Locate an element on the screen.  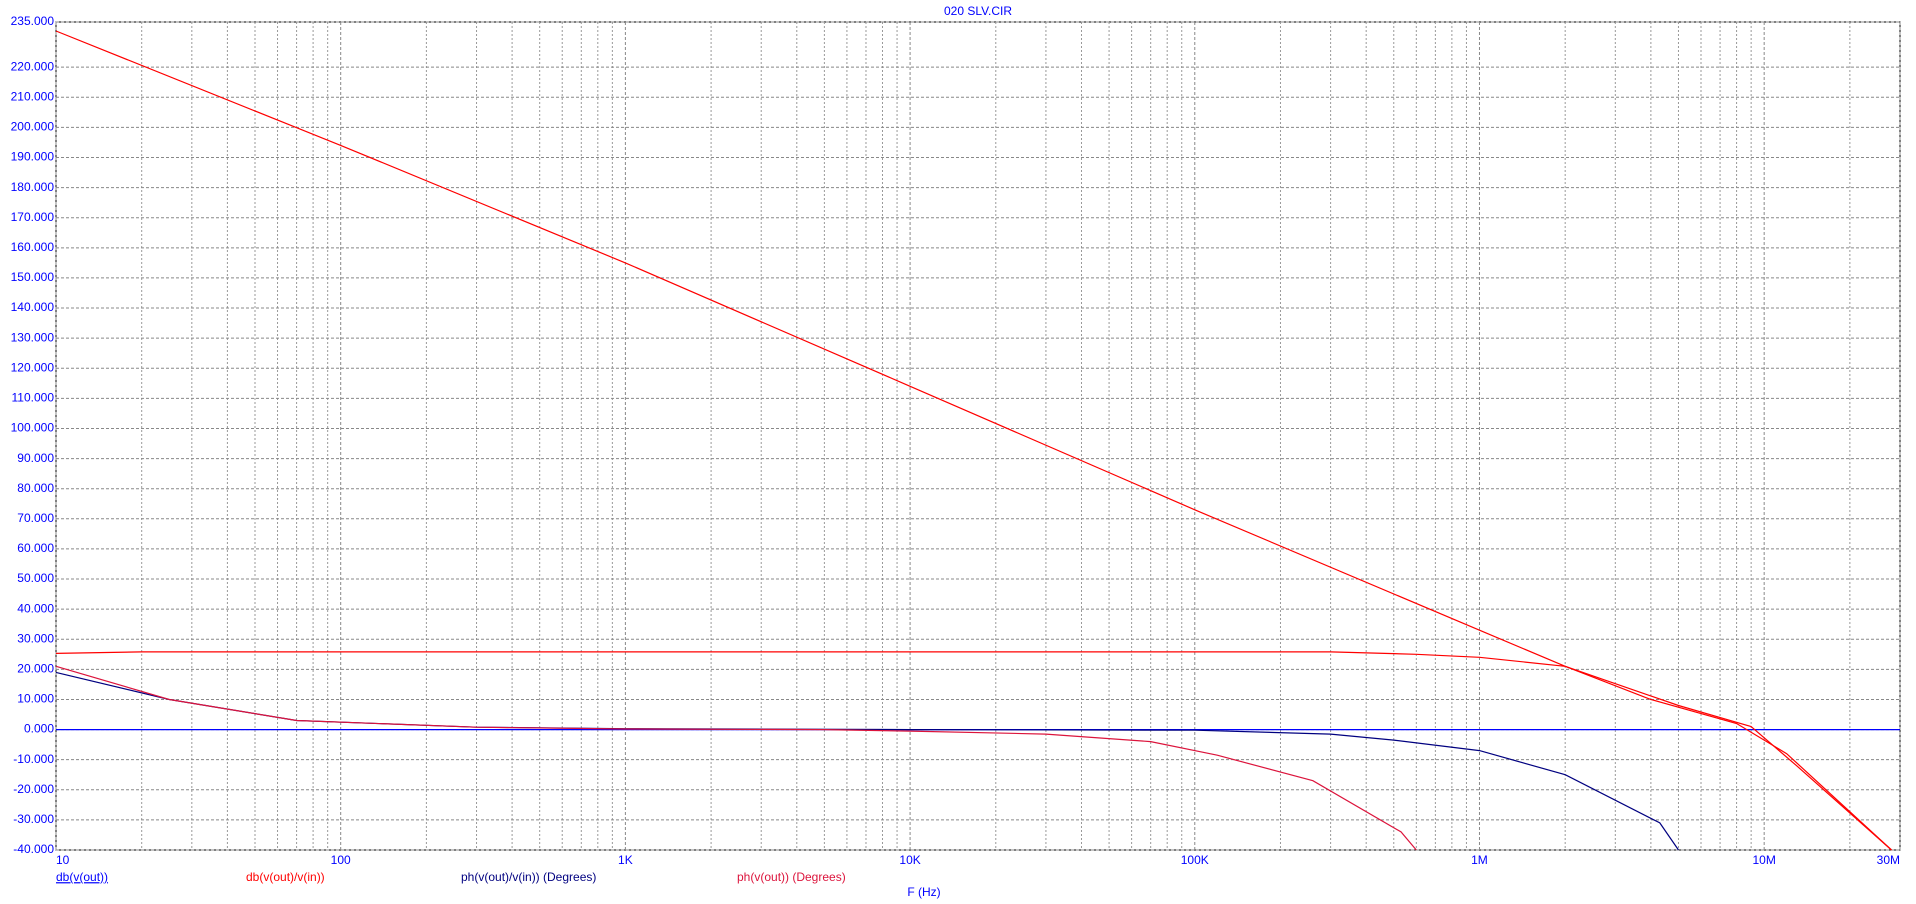
y-tick-label: 90.000 is located at coordinates (35, 458).